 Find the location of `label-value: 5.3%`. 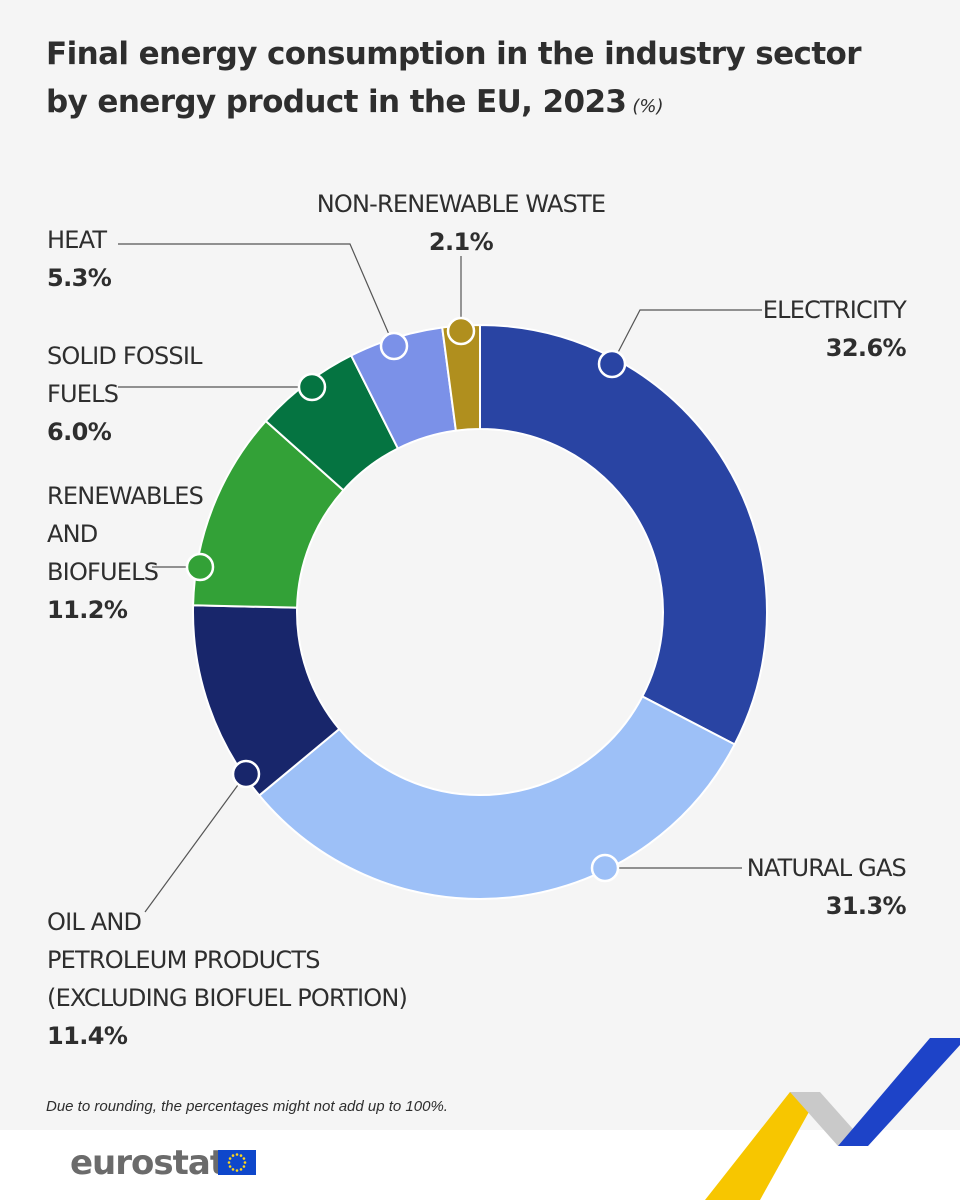

label-value: 5.3% is located at coordinates (79, 278).